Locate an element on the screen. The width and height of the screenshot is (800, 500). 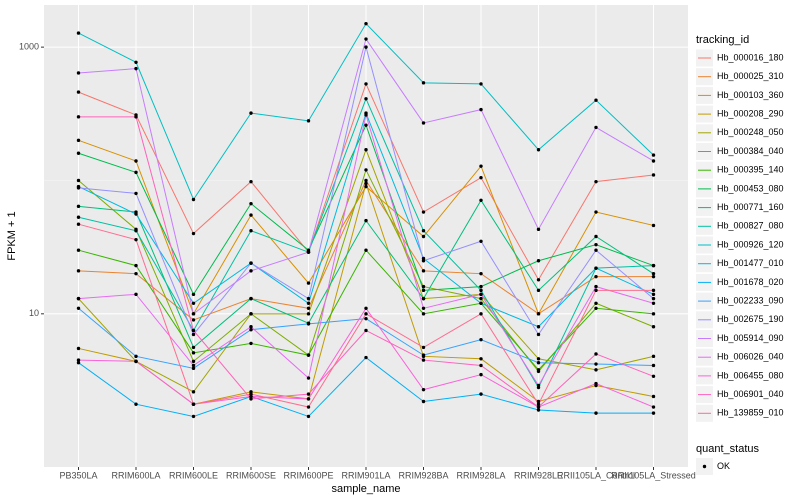
legend-point is located at coordinates (704, 466).